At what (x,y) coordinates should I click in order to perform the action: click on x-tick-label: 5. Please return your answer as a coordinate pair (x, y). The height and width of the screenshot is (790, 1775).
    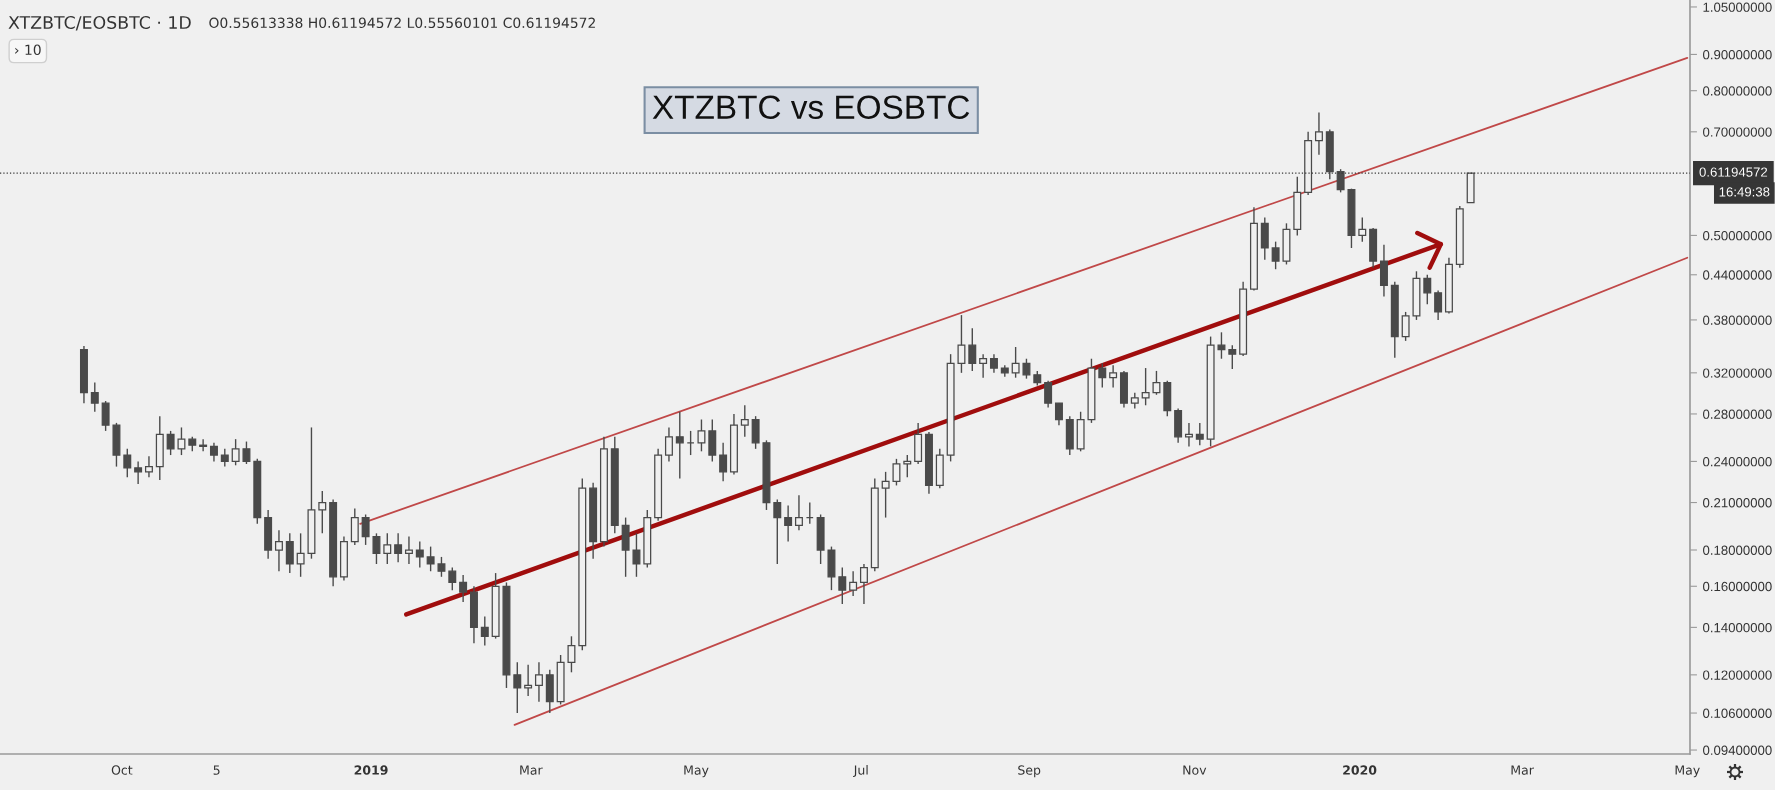
    Looking at the image, I should click on (216, 770).